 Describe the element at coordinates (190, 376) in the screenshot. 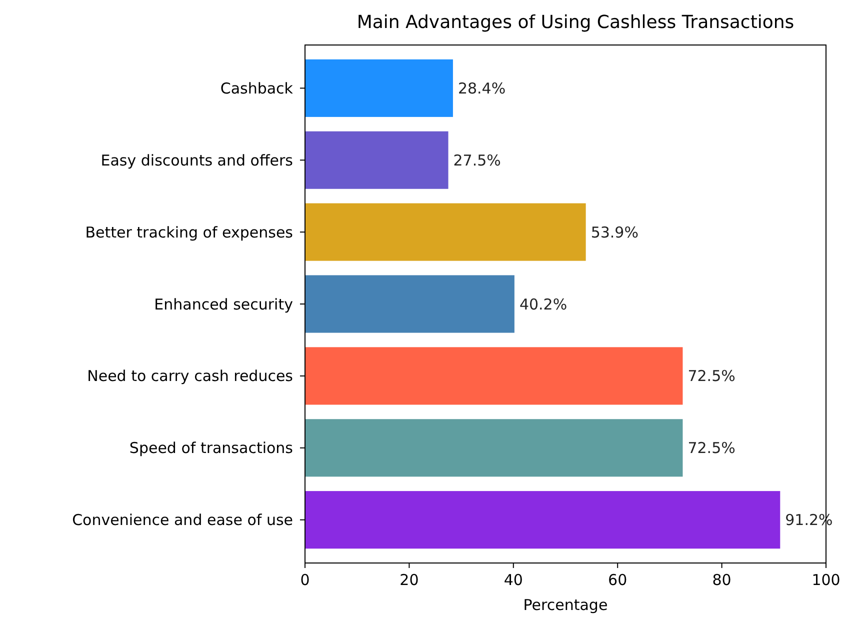

I see `y-tick-label: Need to carry cash reduces` at that location.